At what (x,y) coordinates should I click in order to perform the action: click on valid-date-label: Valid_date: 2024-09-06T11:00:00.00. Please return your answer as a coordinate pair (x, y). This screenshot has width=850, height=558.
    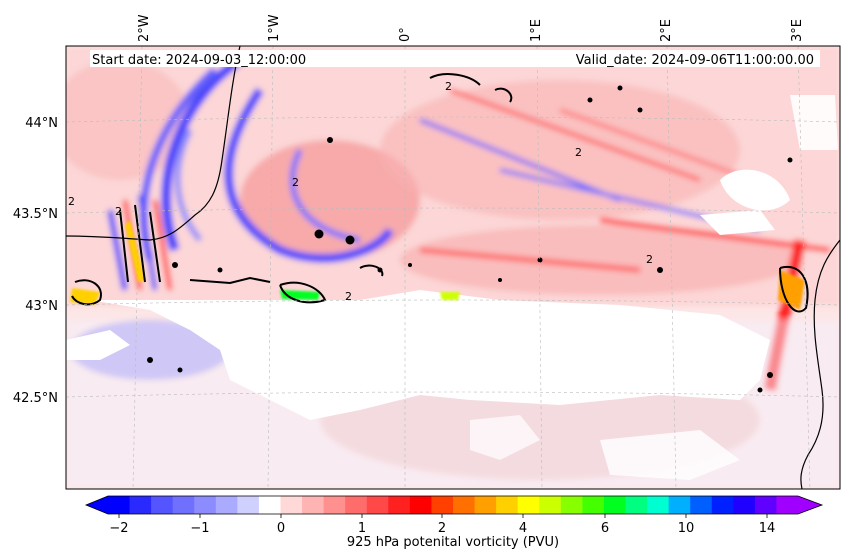
    Looking at the image, I should click on (695, 60).